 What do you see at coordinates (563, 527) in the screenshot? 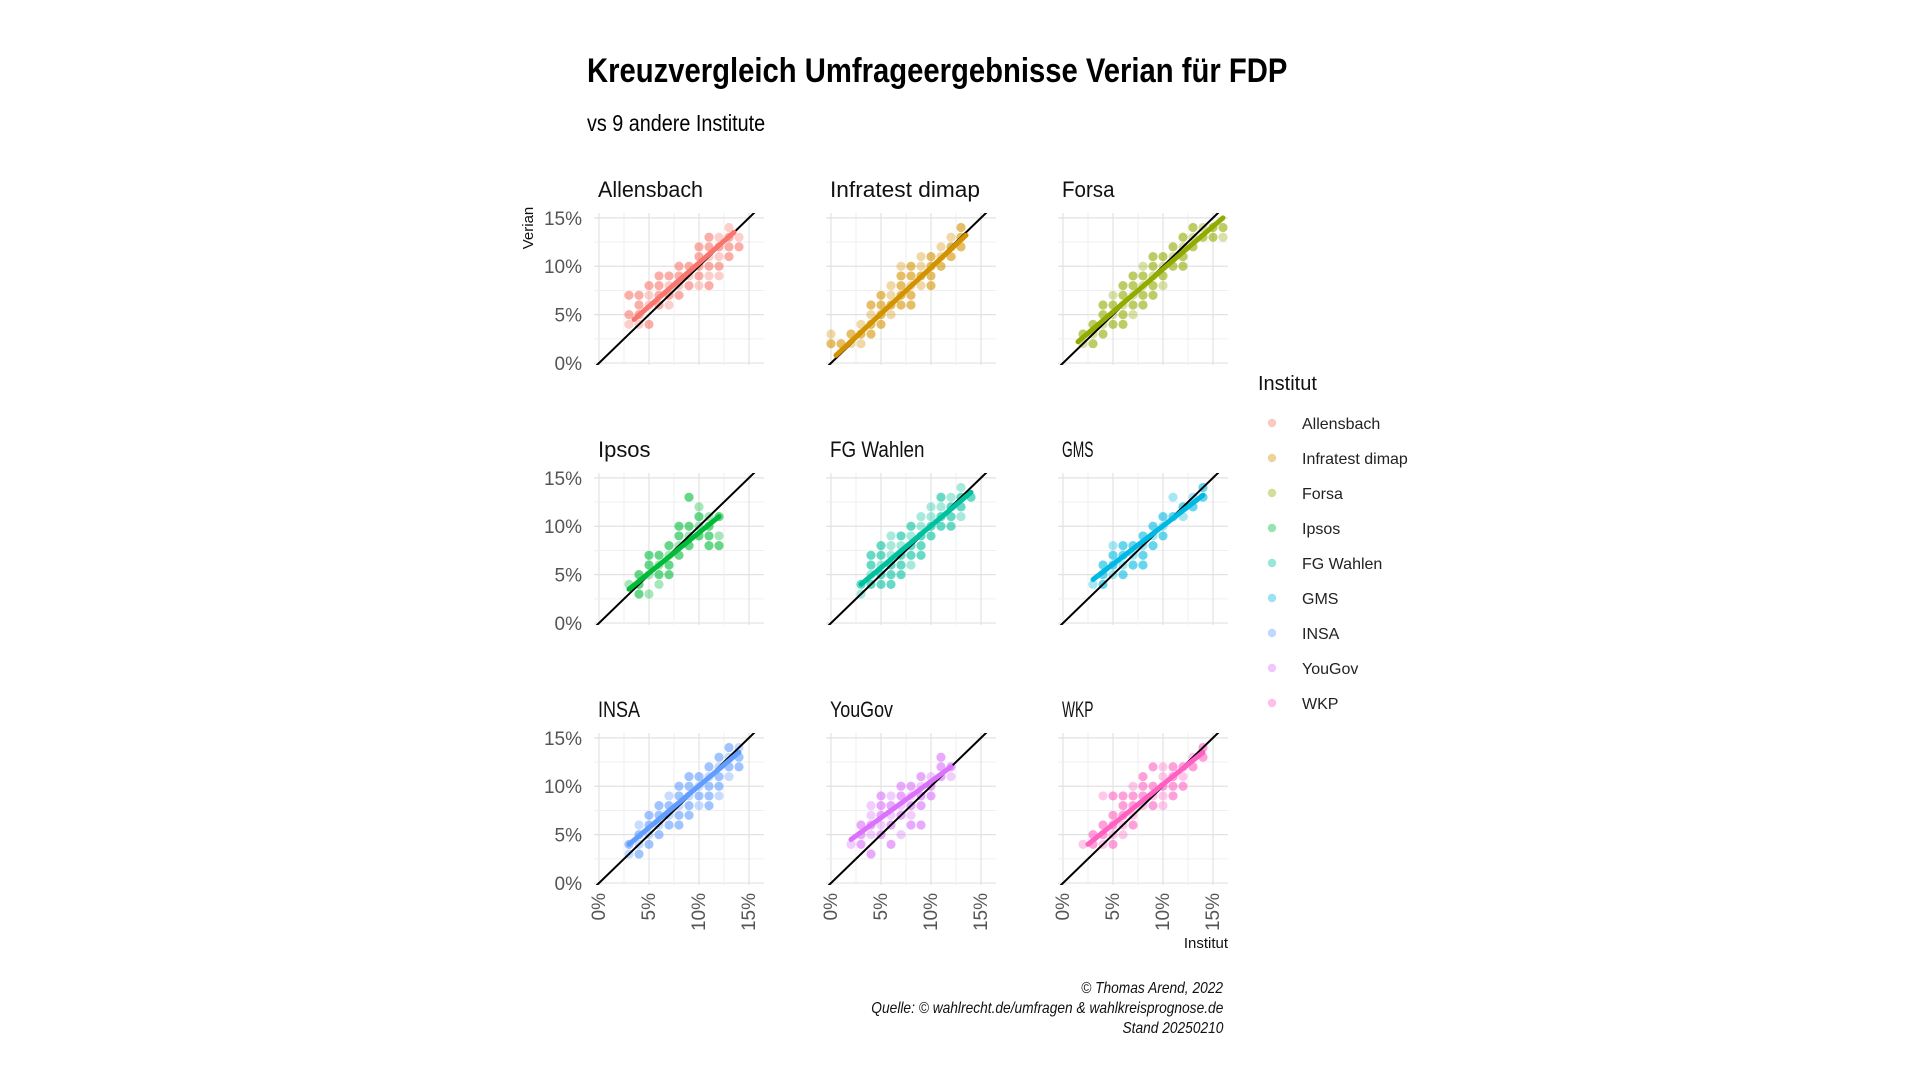
I see `y-tick-label: 10%` at bounding box center [563, 527].